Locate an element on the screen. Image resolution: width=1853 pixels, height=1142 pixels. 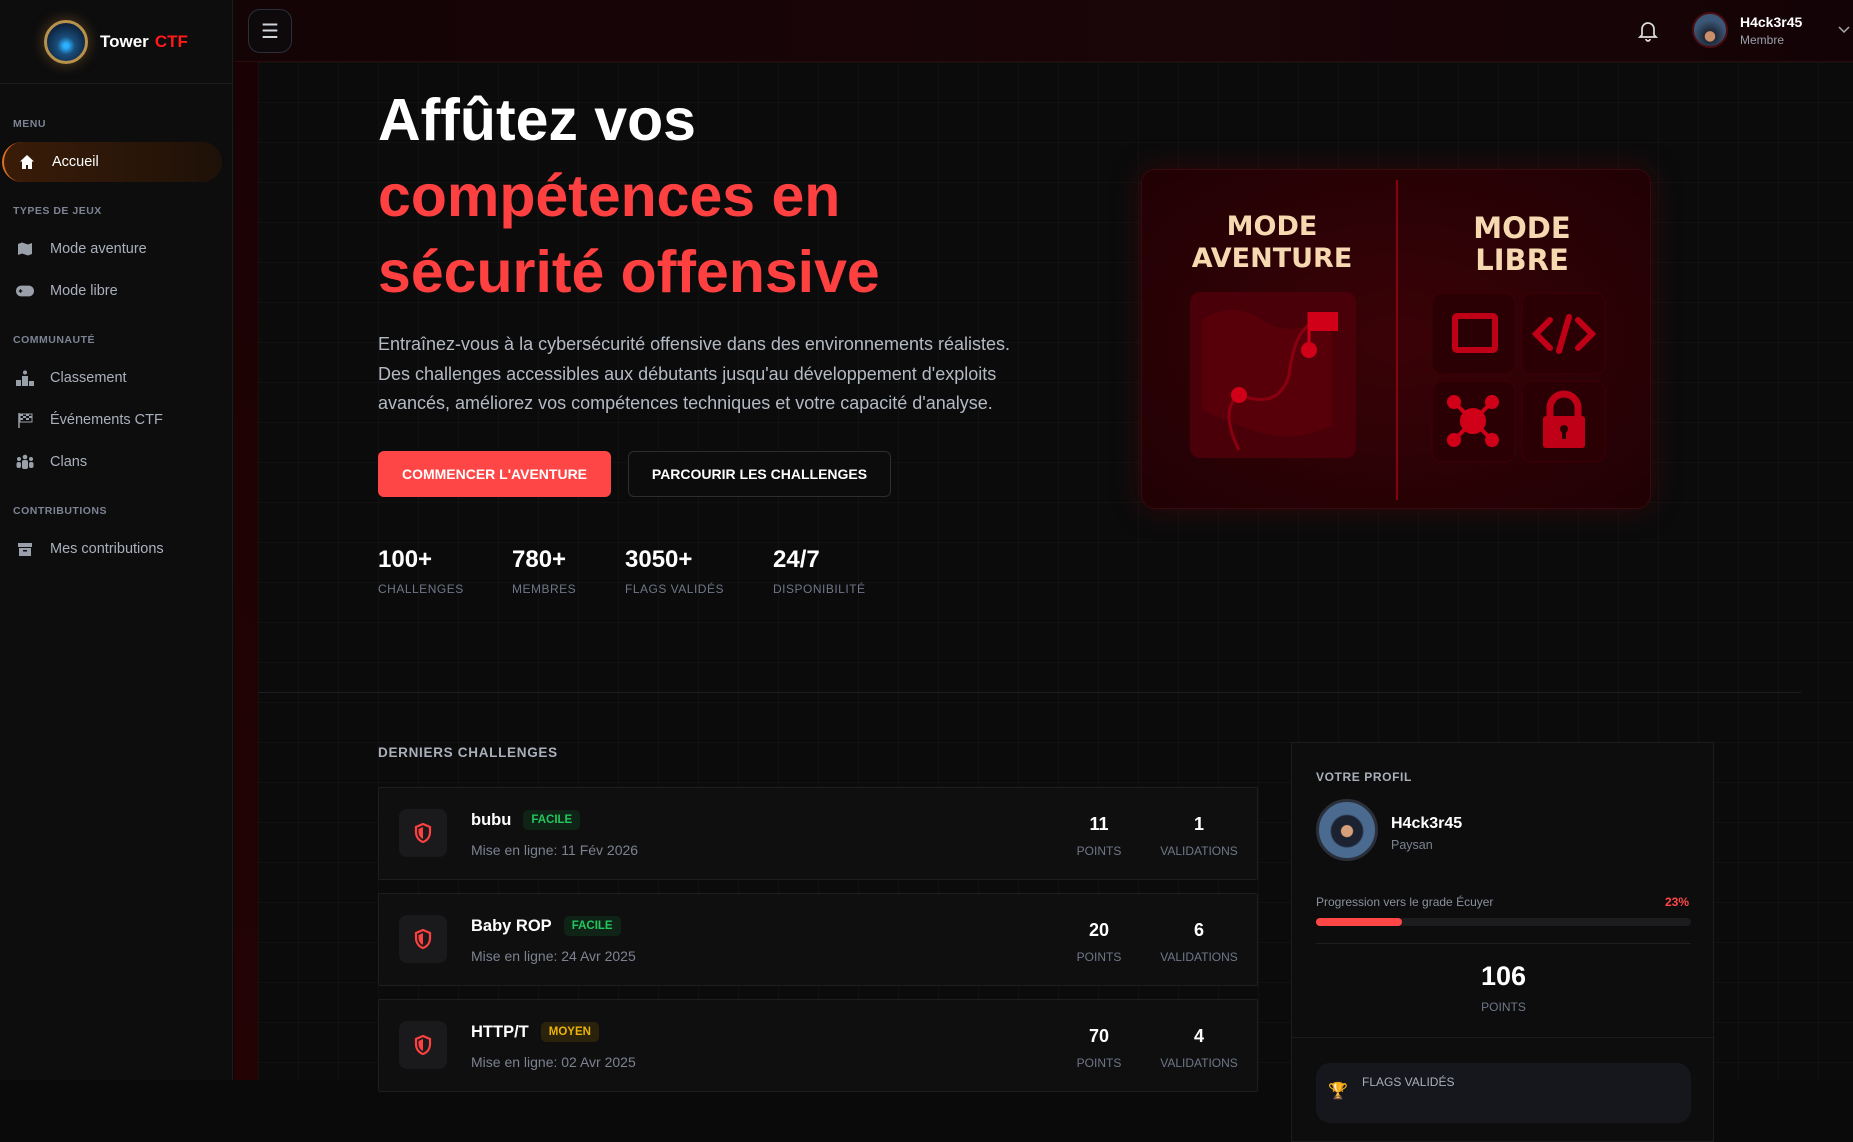
profile-points-label: POINTS is located at coordinates (1503, 1007).